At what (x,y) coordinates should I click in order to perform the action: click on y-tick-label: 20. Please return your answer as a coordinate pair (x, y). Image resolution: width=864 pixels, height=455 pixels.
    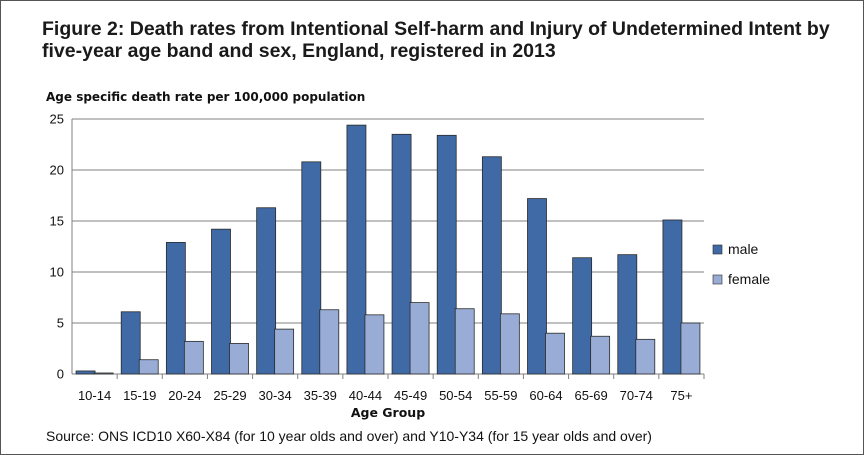
    Looking at the image, I should click on (57, 170).